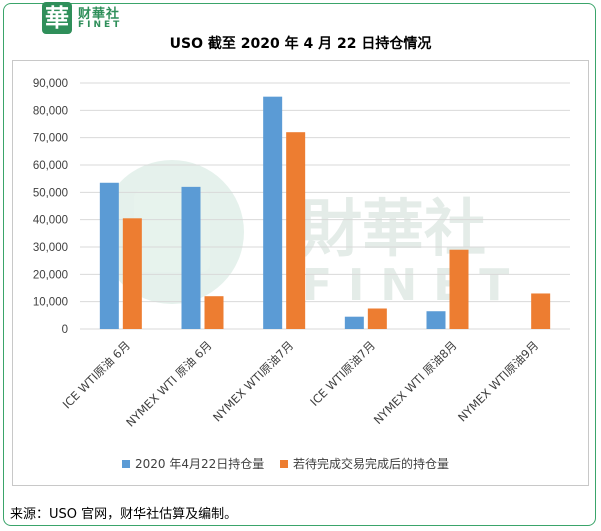 The image size is (601, 531). I want to click on bar-series2-cat2, so click(214, 312).